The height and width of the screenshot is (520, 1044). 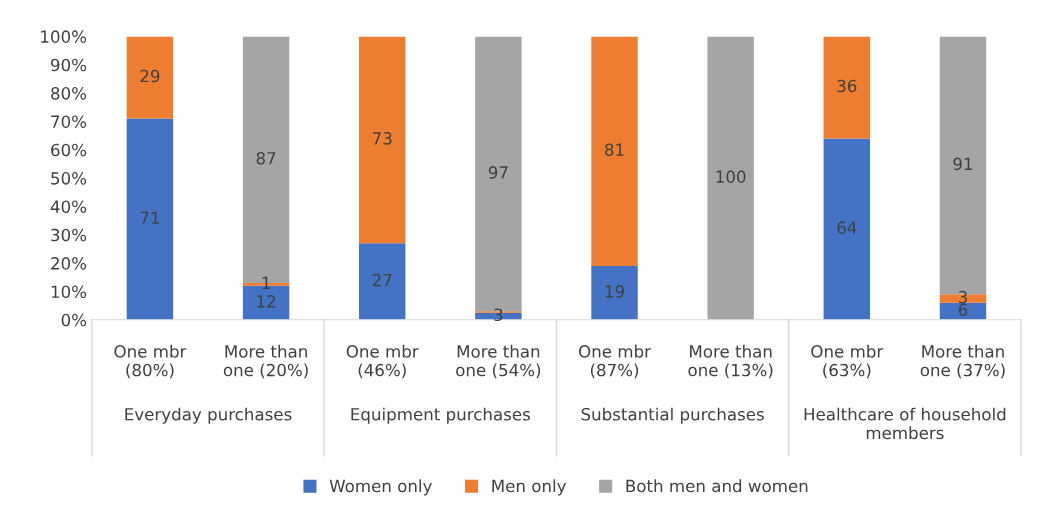 What do you see at coordinates (962, 361) in the screenshot?
I see `x-tick-label: More than one (37%)` at bounding box center [962, 361].